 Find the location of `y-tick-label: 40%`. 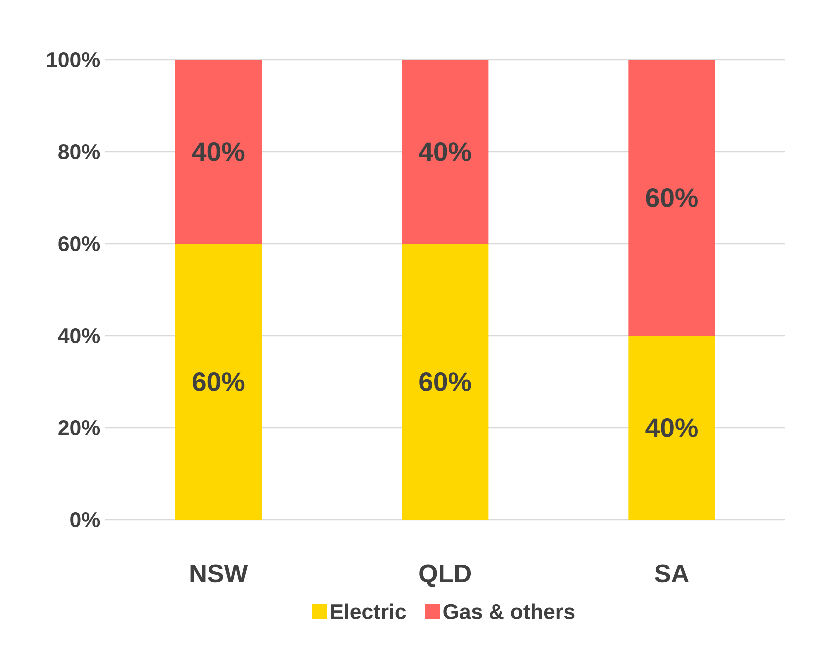

y-tick-label: 40% is located at coordinates (79, 336).